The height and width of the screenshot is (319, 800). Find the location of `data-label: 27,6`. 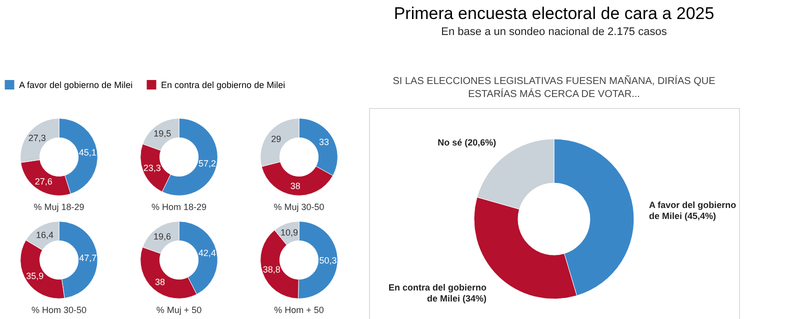

data-label: 27,6 is located at coordinates (43, 181).